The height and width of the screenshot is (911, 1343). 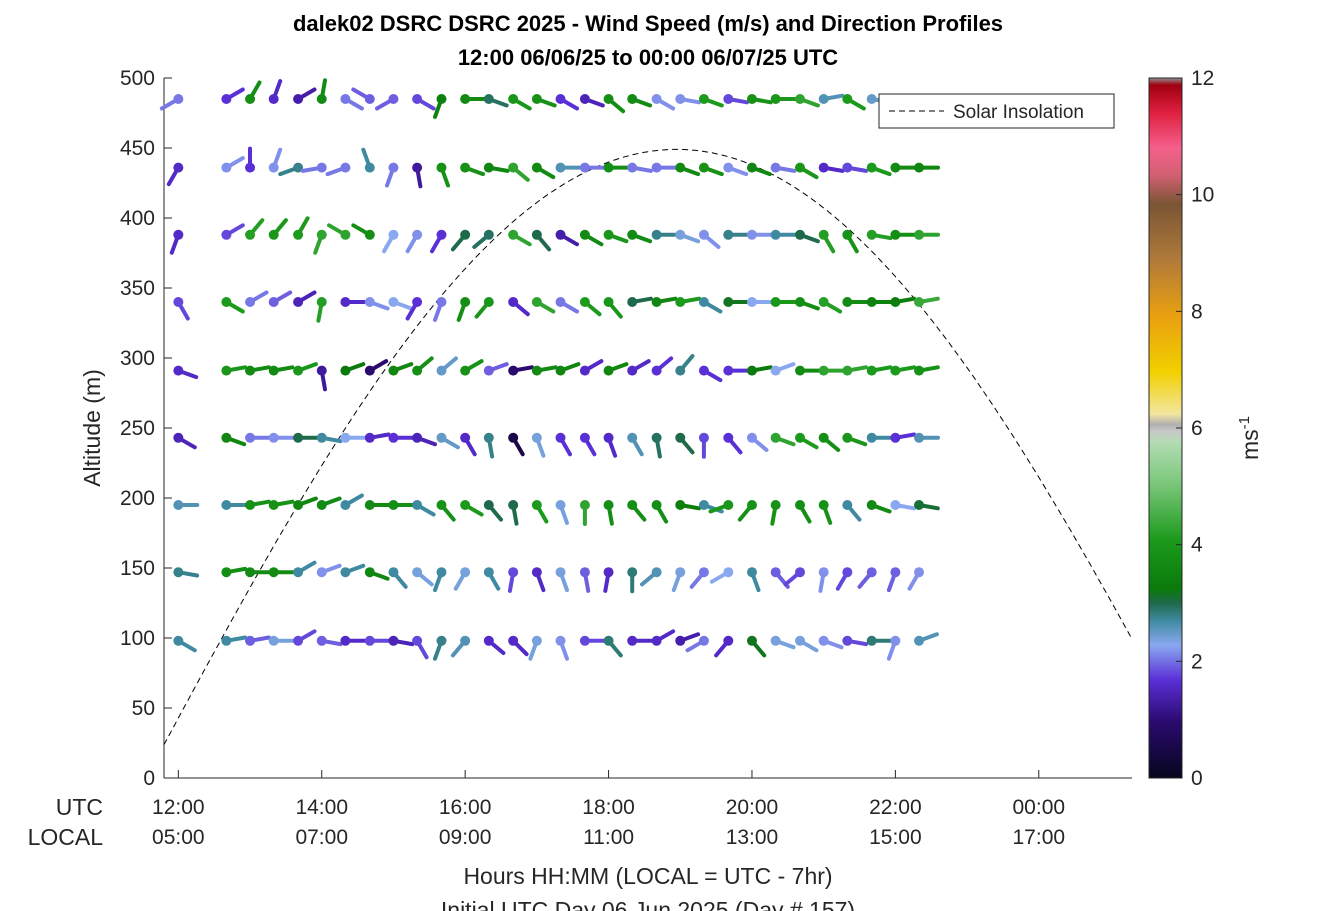 What do you see at coordinates (137, 428) in the screenshot?
I see `y-tick-label: 250` at bounding box center [137, 428].